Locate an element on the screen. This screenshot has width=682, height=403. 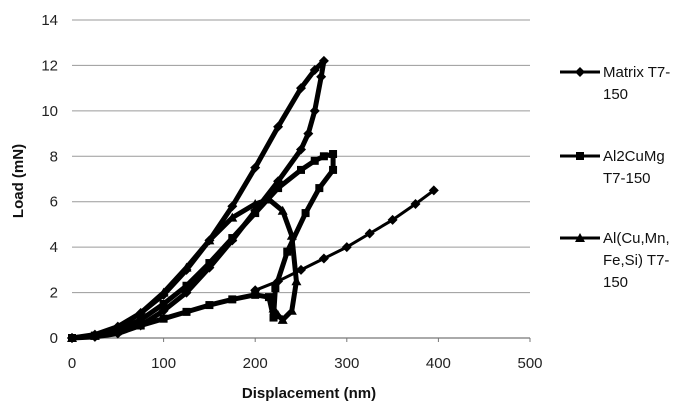
legend-item-3: Al(Cu,Mn, Fe,Si) T7- 150 is located at coordinates (615, 260).